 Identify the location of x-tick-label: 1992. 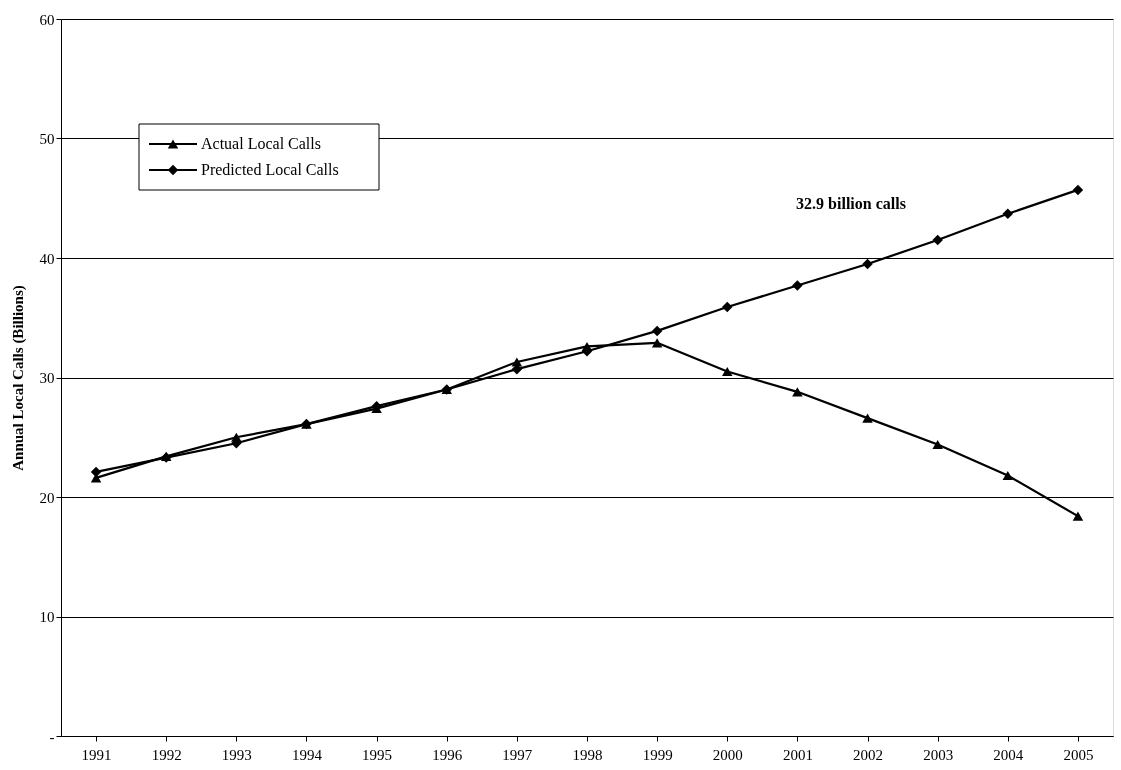
(166, 754).